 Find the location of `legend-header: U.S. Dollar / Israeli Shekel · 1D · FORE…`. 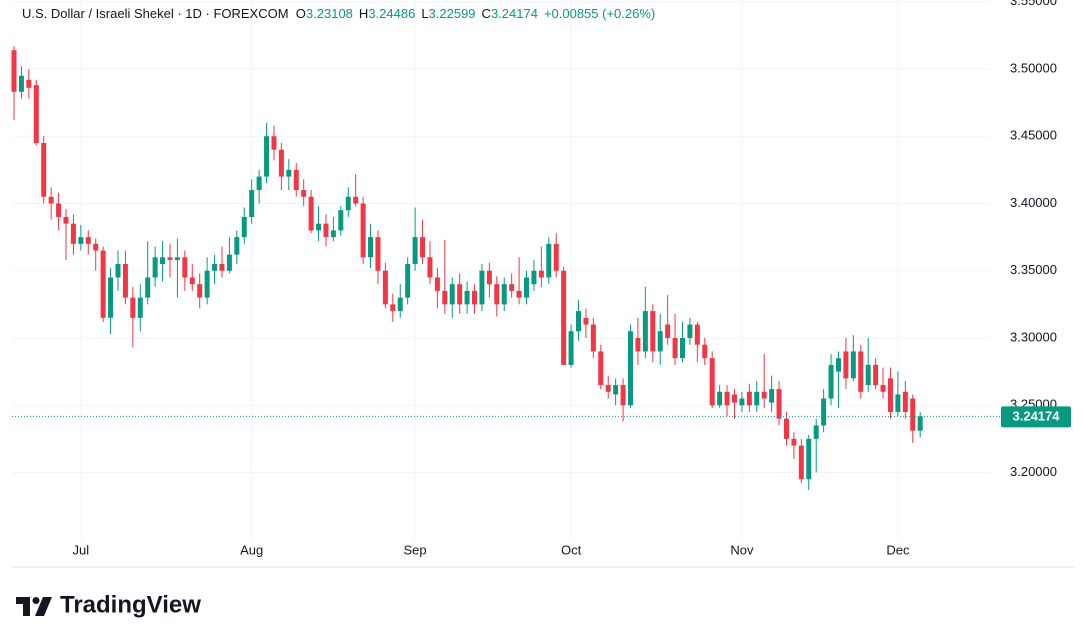

legend-header: U.S. Dollar / Israeli Shekel · 1D · FORE… is located at coordinates (341, 13).